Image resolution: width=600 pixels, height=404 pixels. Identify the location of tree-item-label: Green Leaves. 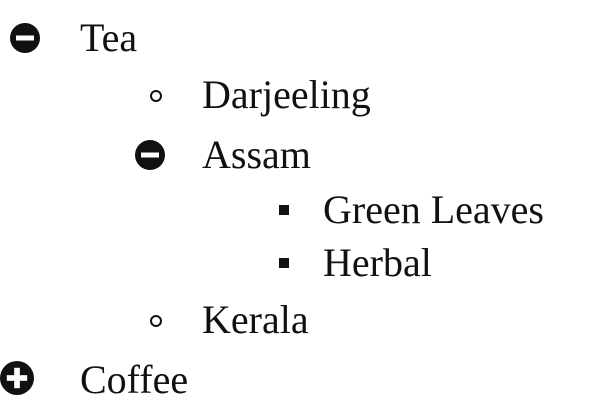
(433, 209).